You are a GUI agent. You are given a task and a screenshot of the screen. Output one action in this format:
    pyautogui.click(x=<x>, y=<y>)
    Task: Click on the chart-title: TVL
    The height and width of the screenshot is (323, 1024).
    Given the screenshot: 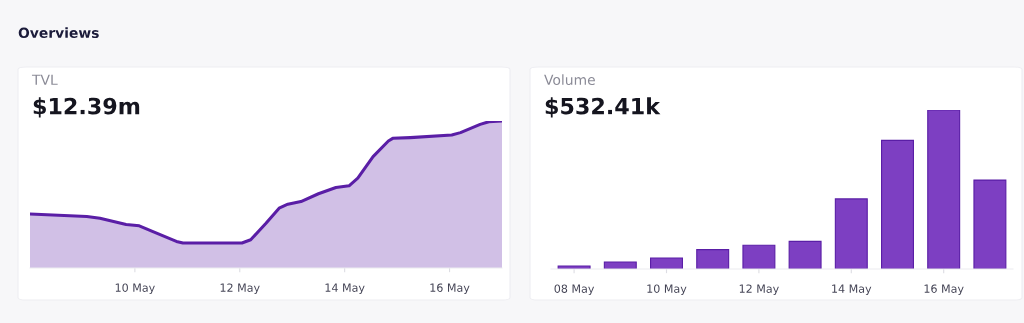 What is the action you would take?
    pyautogui.click(x=44, y=79)
    